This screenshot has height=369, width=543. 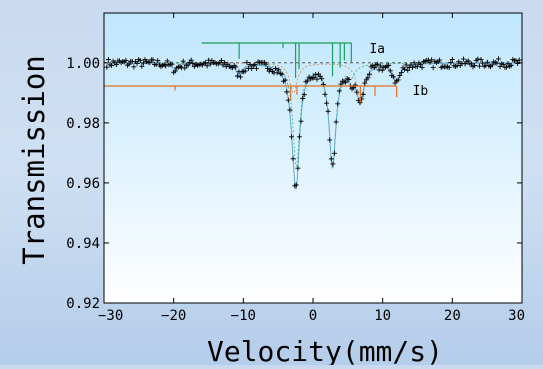 I want to click on x-tick-label: 20, so click(x=452, y=316).